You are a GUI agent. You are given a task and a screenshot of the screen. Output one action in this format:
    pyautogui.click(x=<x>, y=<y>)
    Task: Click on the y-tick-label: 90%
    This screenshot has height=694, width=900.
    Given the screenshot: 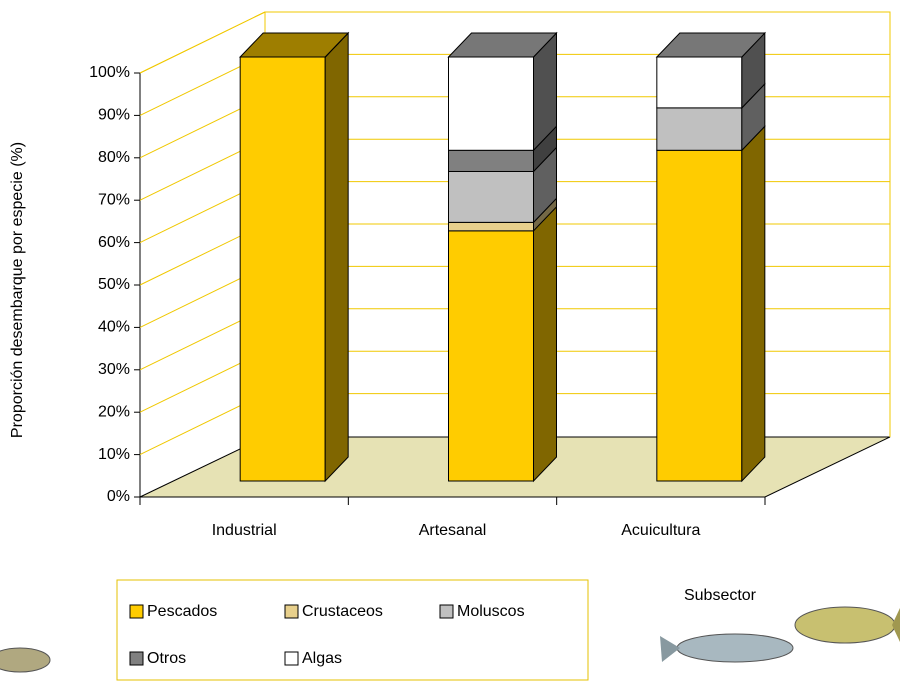 What is the action you would take?
    pyautogui.click(x=114, y=115)
    